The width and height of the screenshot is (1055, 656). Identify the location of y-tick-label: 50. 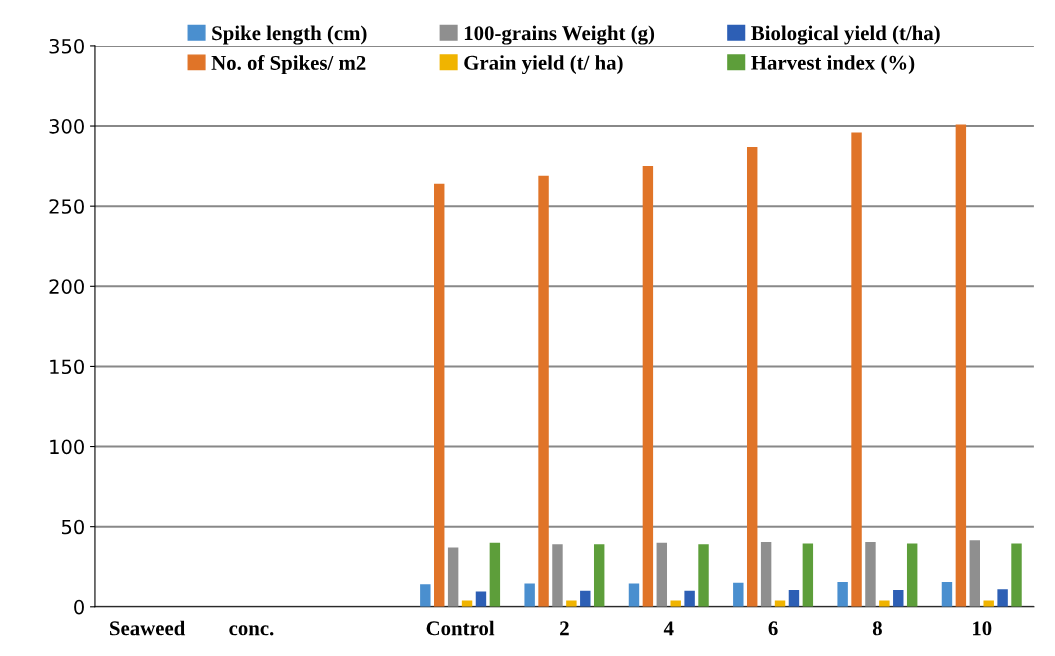
(72, 527).